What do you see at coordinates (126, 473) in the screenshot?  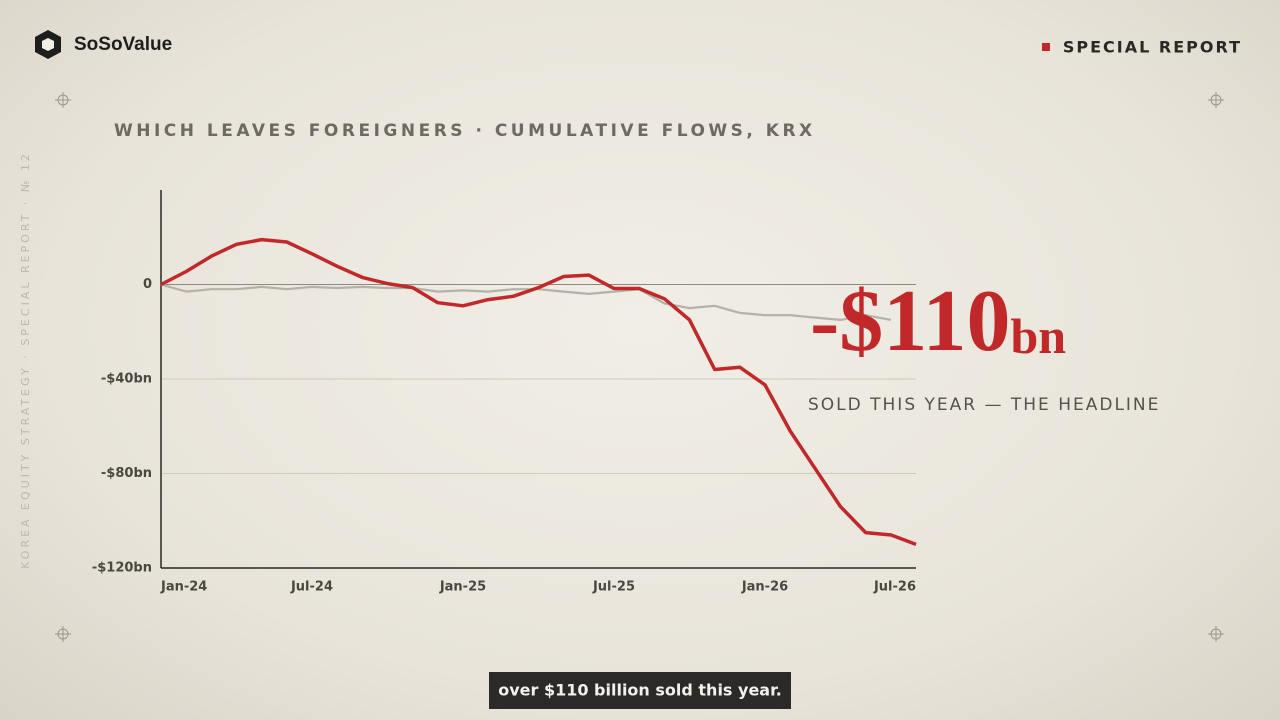 I see `y-tick-label: -$80bn` at bounding box center [126, 473].